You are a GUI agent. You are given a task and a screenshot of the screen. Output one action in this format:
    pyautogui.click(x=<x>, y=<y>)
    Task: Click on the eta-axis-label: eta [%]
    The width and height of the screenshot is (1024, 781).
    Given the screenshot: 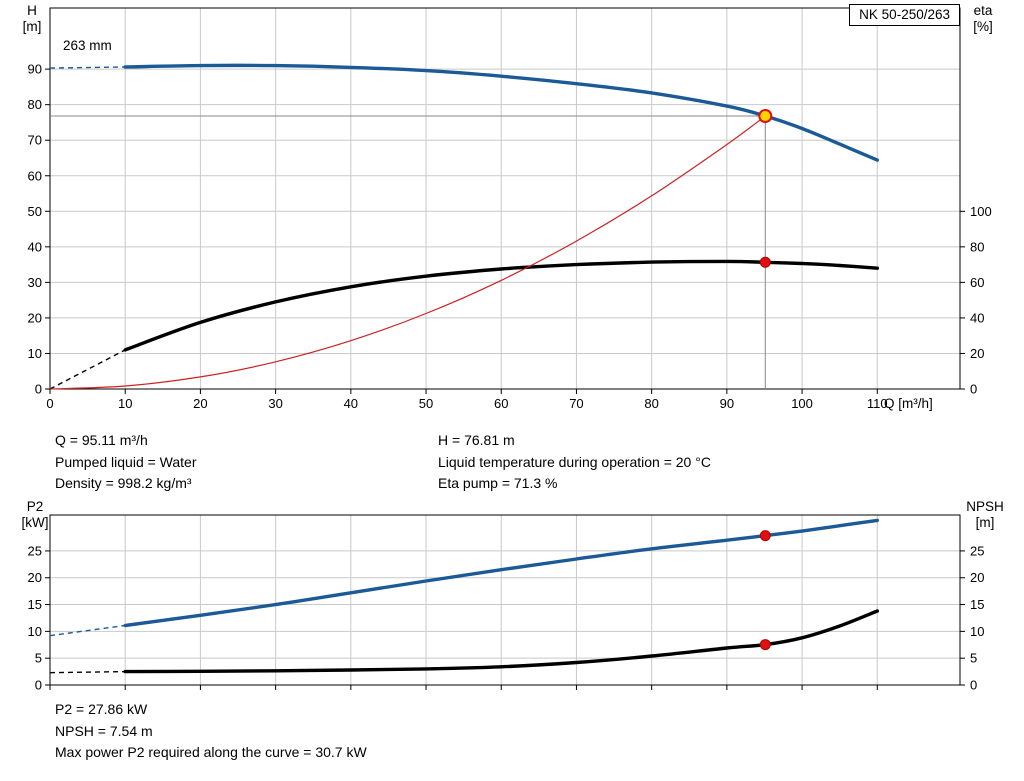 What is the action you would take?
    pyautogui.click(x=983, y=19)
    